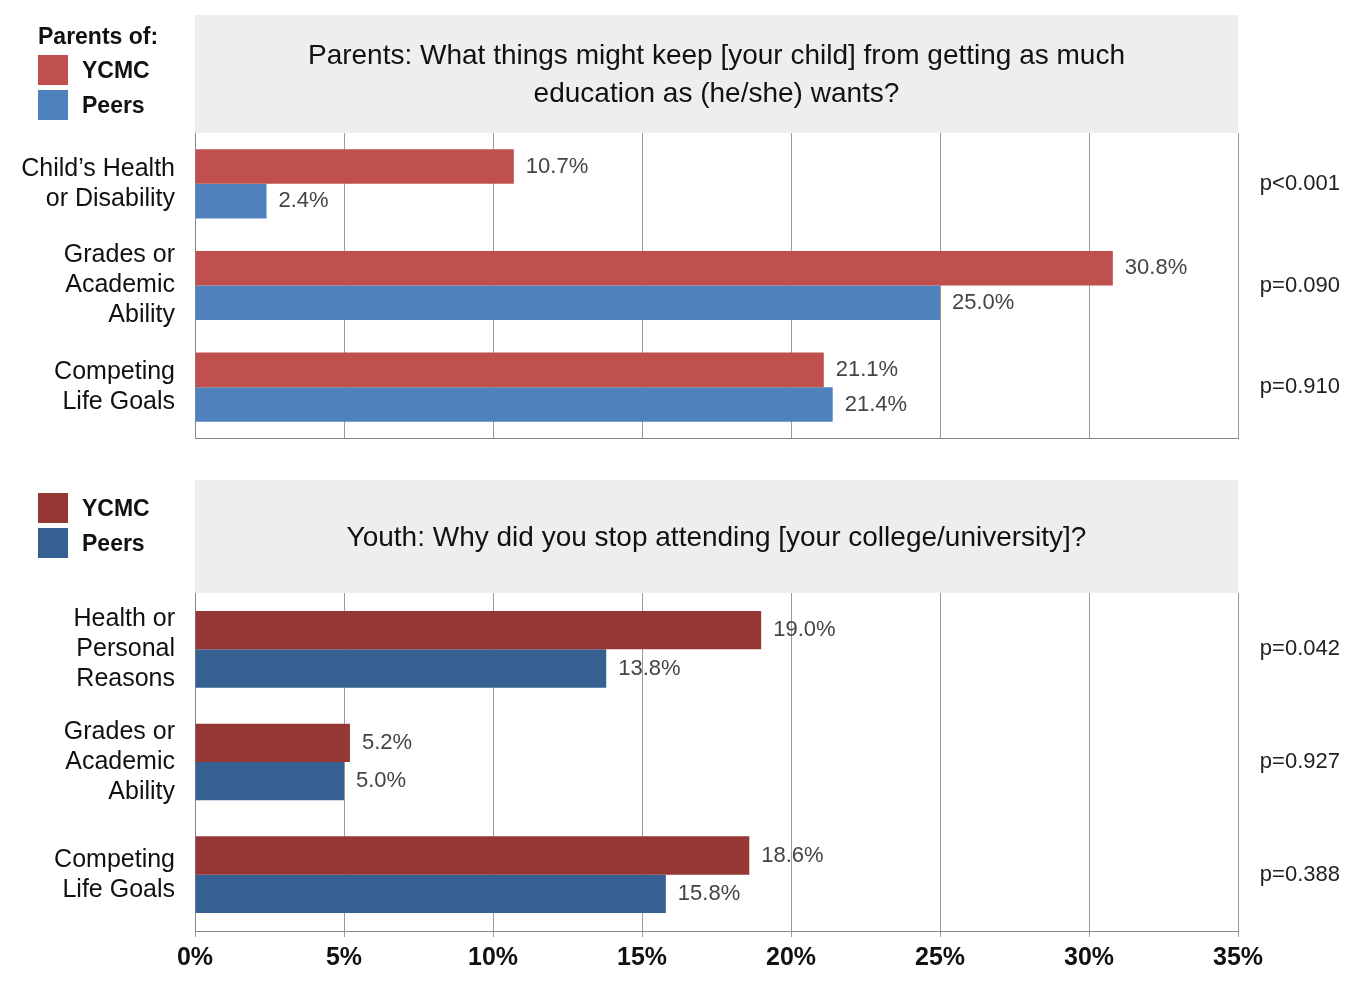 This screenshot has width=1358, height=988. Describe the element at coordinates (1299, 284) in the screenshot. I see `text: p=0.090` at that location.